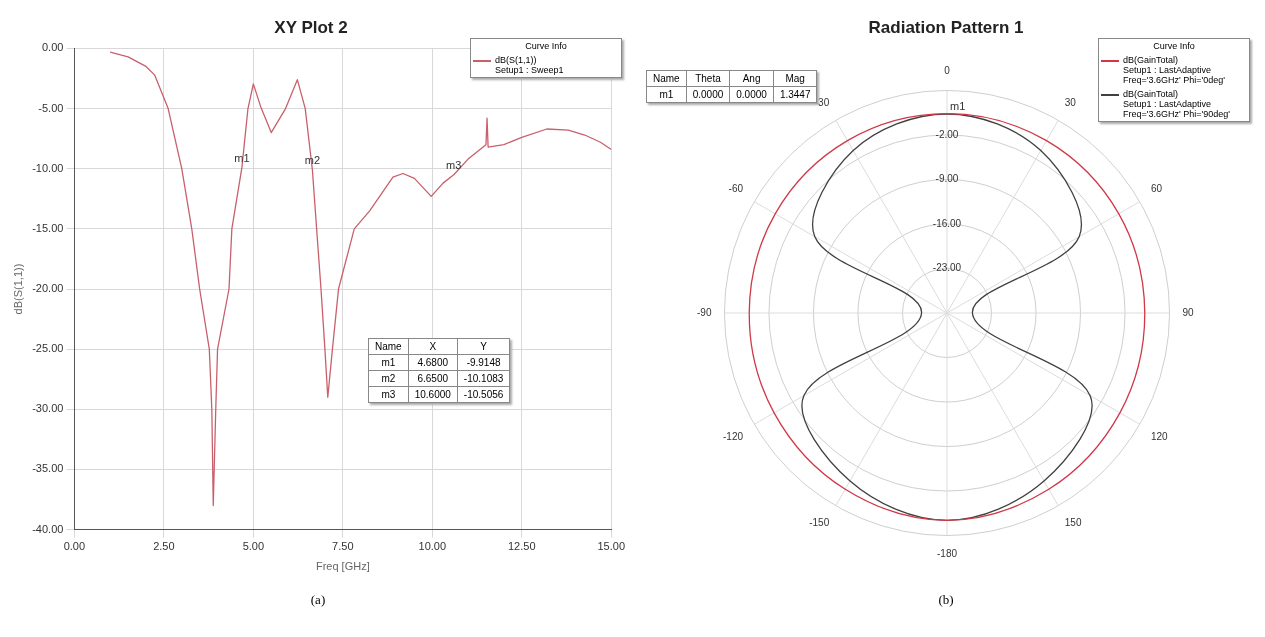 The width and height of the screenshot is (1265, 637). Describe the element at coordinates (74, 546) in the screenshot. I see `x-tick-label: 0.00` at that location.